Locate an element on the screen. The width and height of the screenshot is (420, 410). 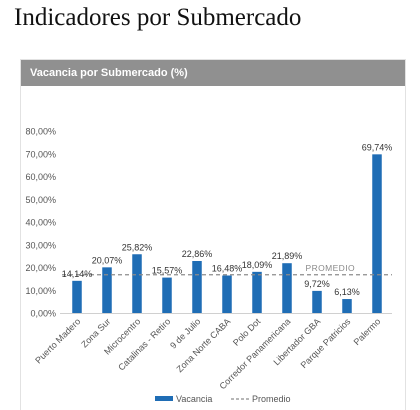
legend: Vacancia Promedio is located at coordinates (223, 399).